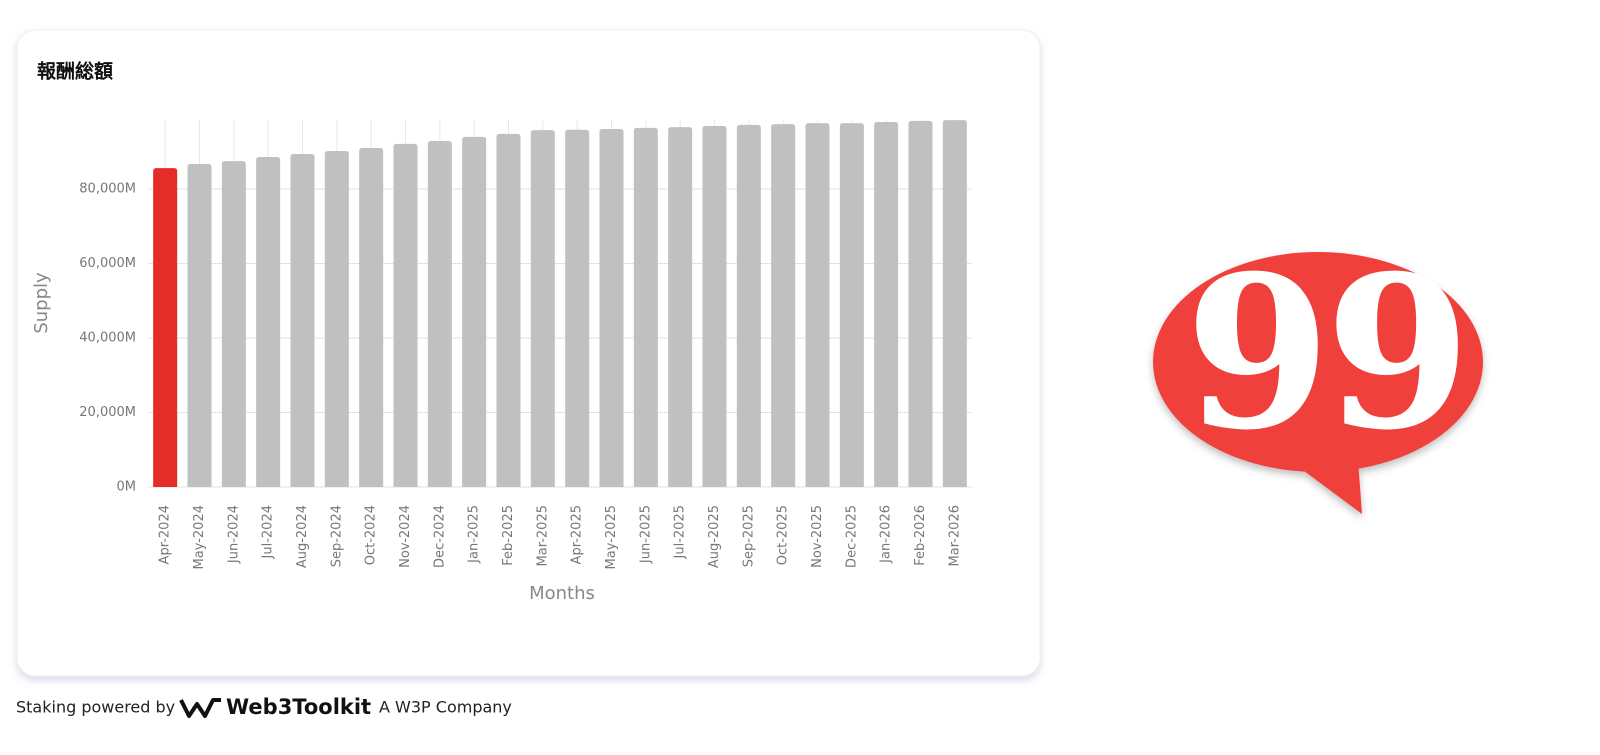 Image resolution: width=1600 pixels, height=755 pixels. I want to click on logo-bubble, so click(1318, 362).